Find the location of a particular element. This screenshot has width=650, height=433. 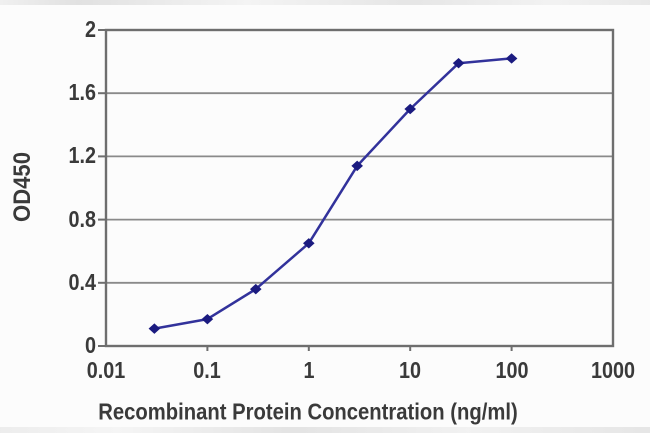

y-axis-title: OD450 is located at coordinates (22, 187).